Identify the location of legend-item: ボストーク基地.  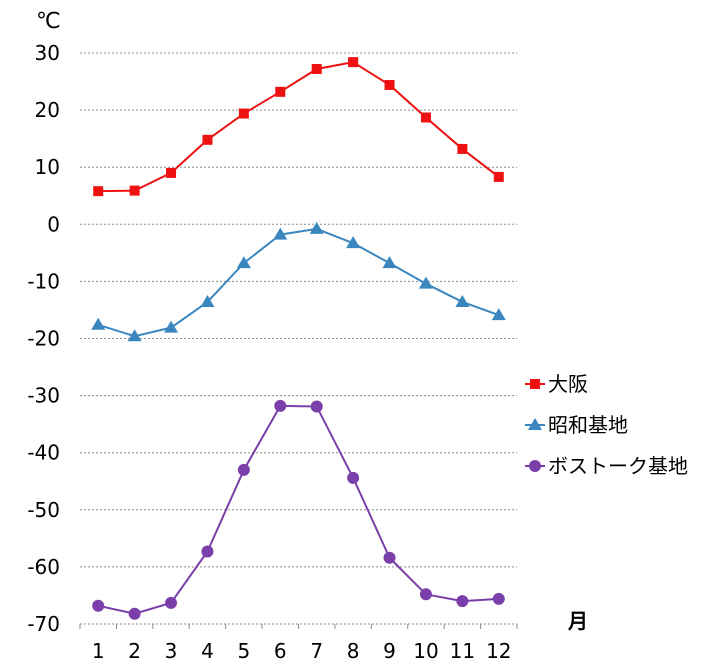
(606, 466).